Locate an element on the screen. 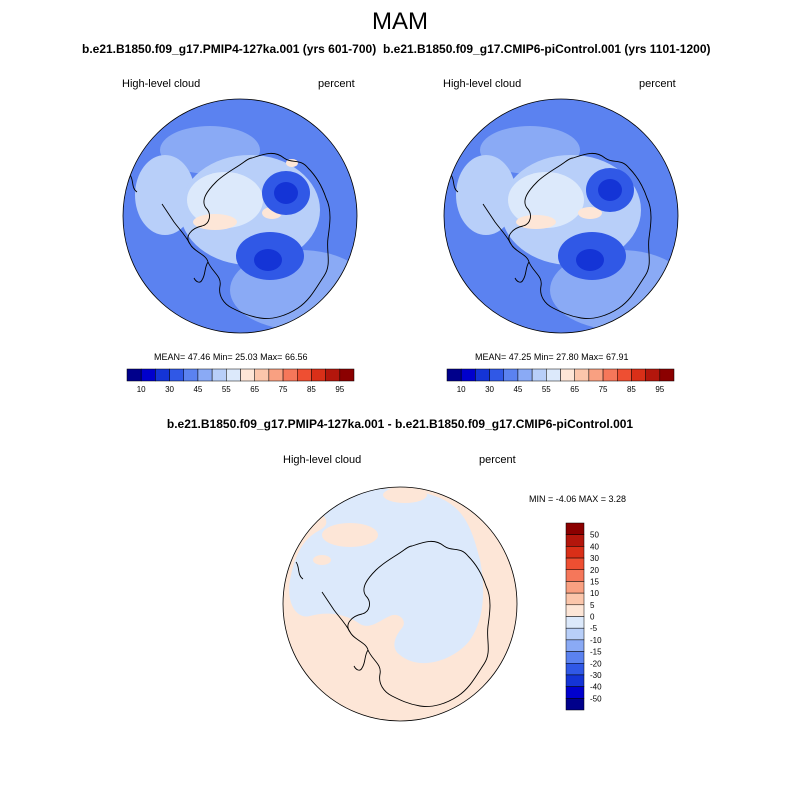 This screenshot has width=800, height=800. diff-variable-label: High-level cloud is located at coordinates (322, 460).